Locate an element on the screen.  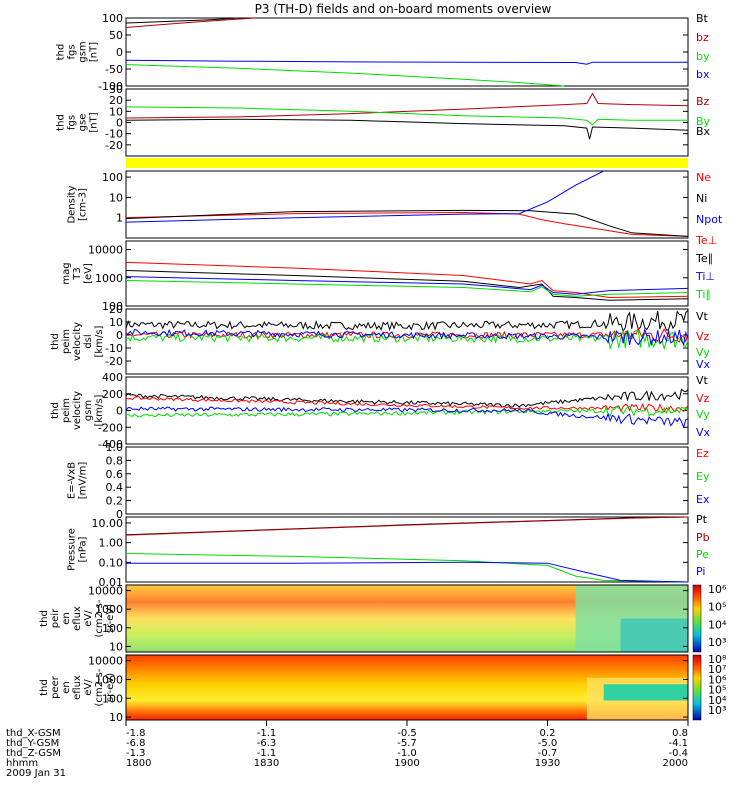
y-axis-label-line: sr-eV) is located at coordinates (110, 687).